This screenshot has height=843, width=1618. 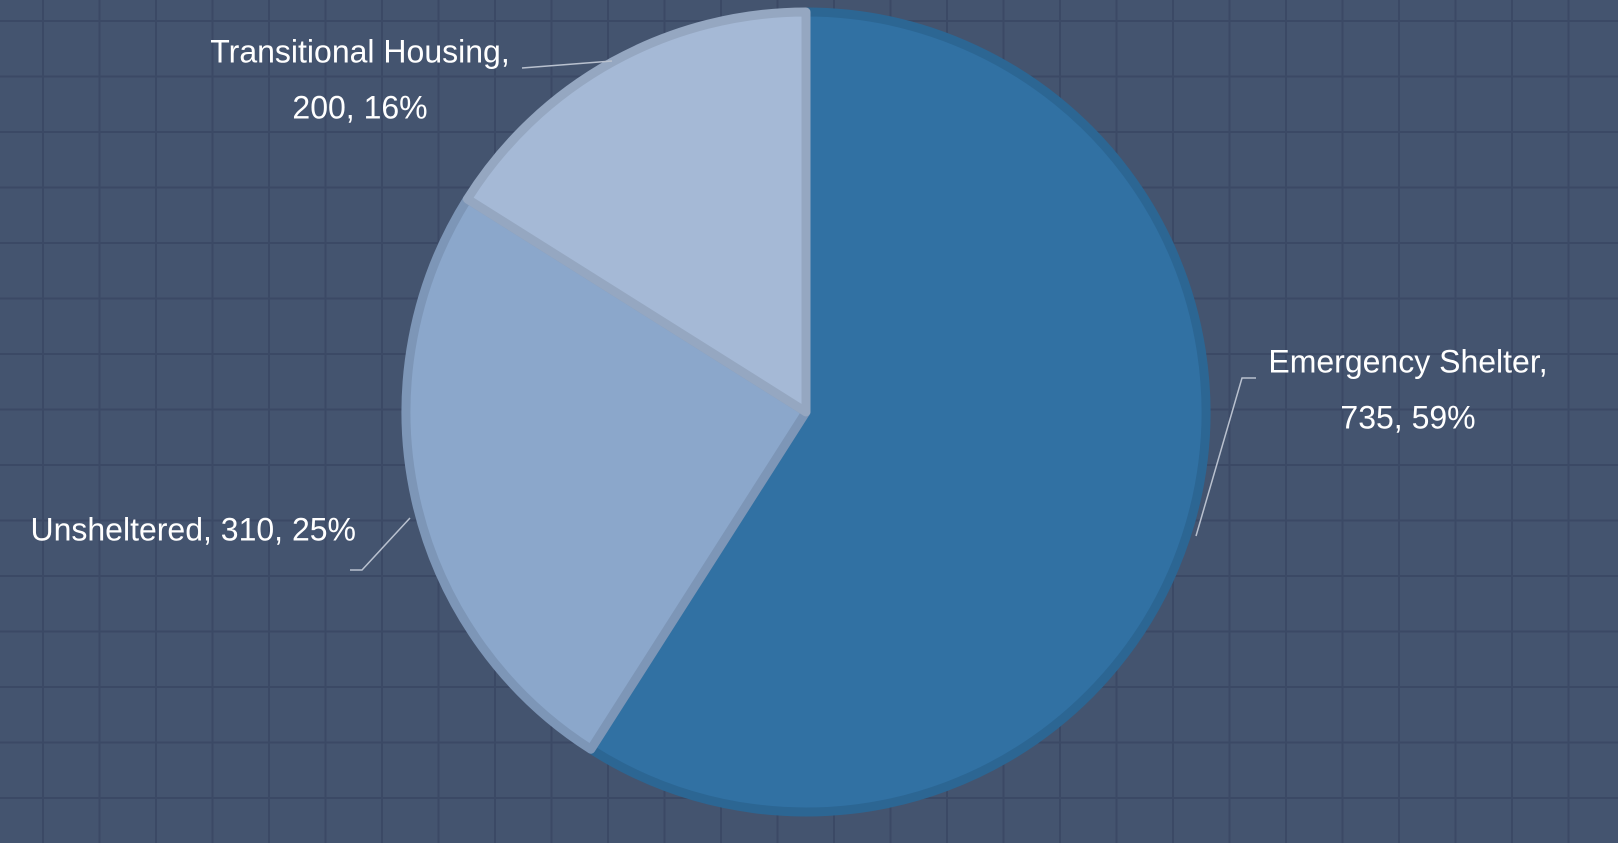 I want to click on data-label: 200, 16%, so click(x=359, y=107).